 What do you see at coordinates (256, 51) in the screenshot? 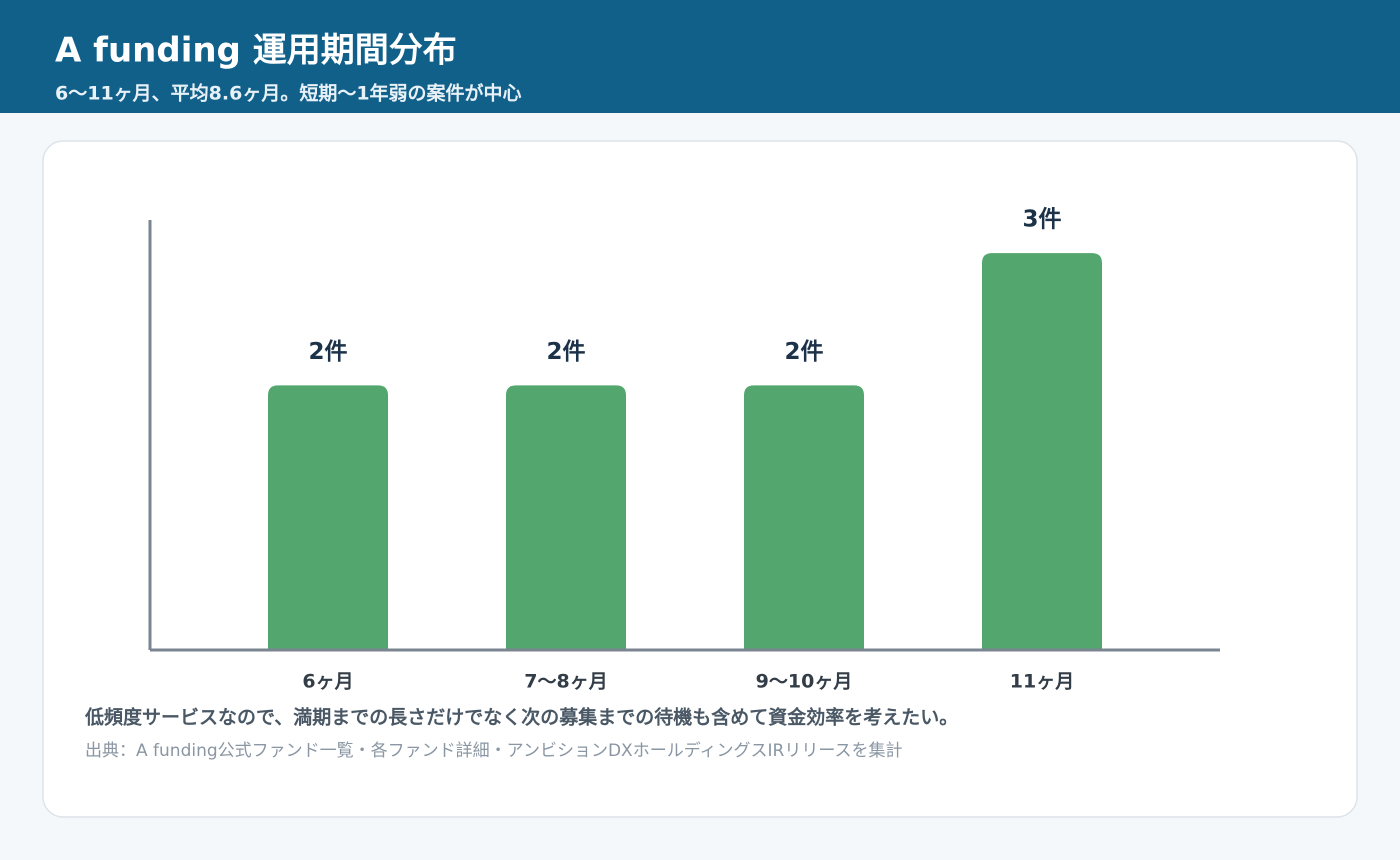
I see `chart-title: A funding 運用期間分布` at bounding box center [256, 51].